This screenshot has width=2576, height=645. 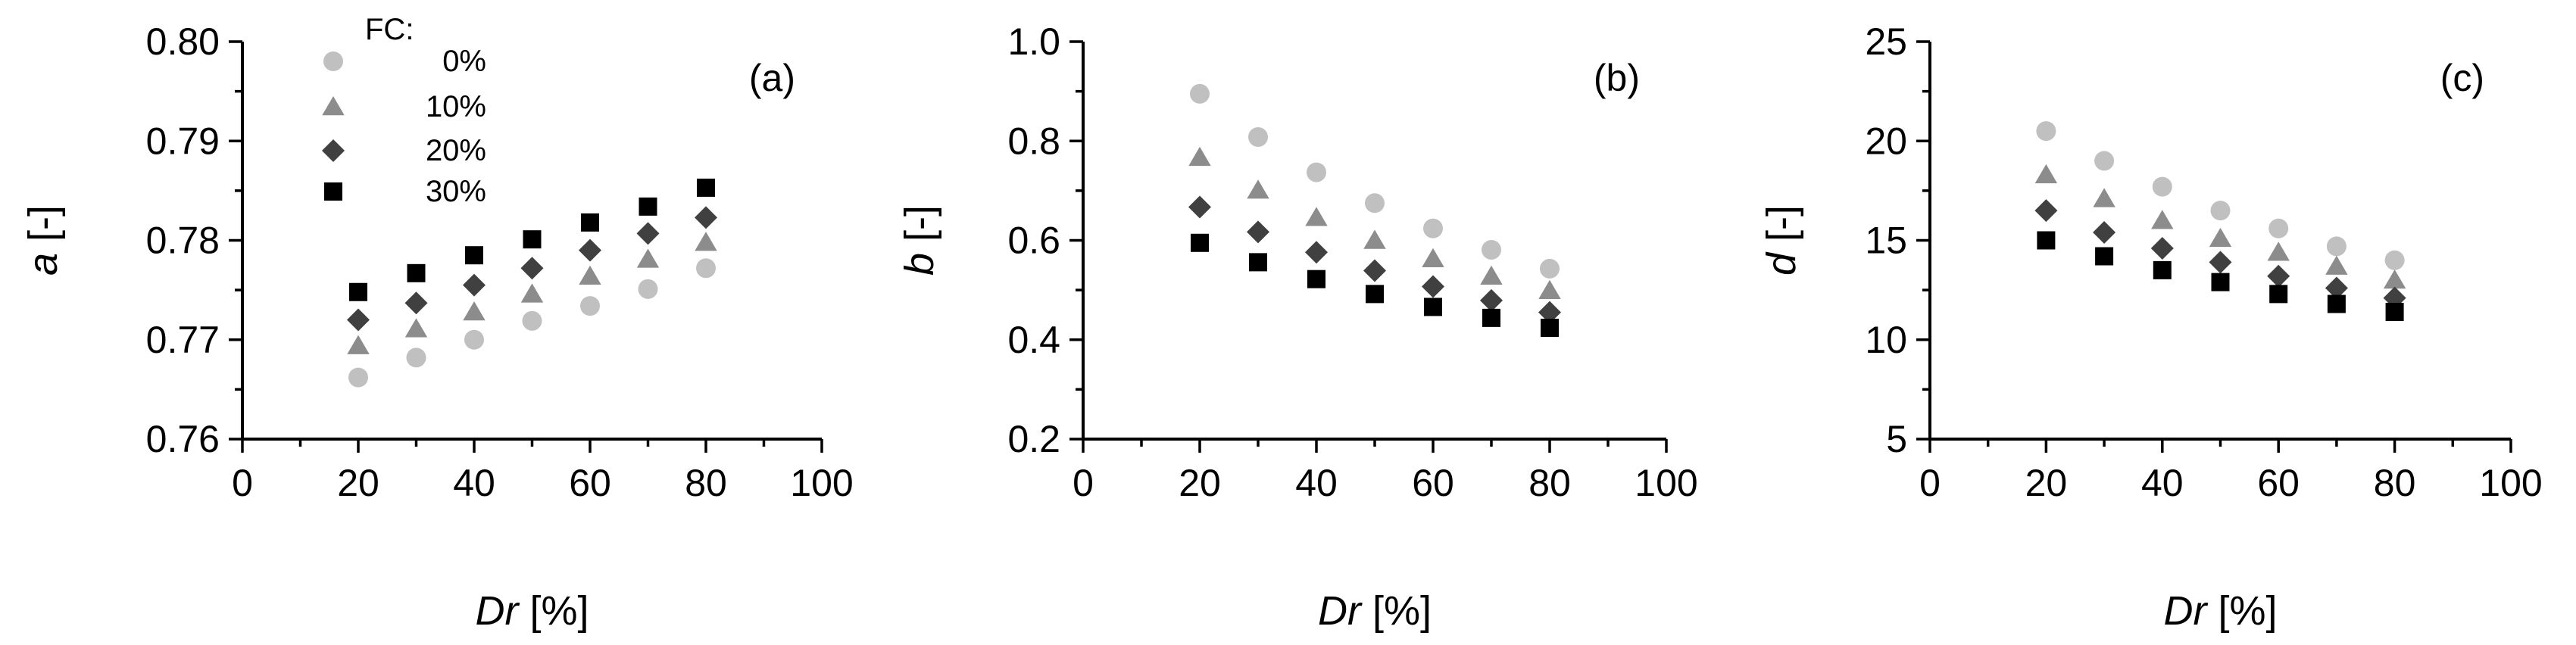 I want to click on panel-label: (b), so click(x=1617, y=78).